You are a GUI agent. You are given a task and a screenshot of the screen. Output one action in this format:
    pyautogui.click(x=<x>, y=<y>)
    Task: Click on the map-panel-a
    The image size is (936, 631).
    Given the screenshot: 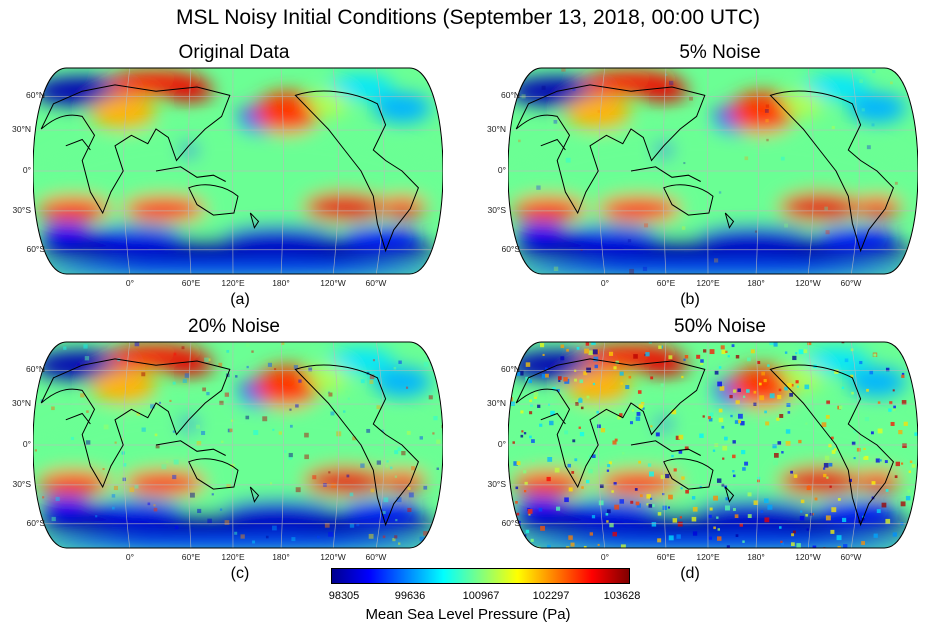 What is the action you would take?
    pyautogui.click(x=238, y=171)
    